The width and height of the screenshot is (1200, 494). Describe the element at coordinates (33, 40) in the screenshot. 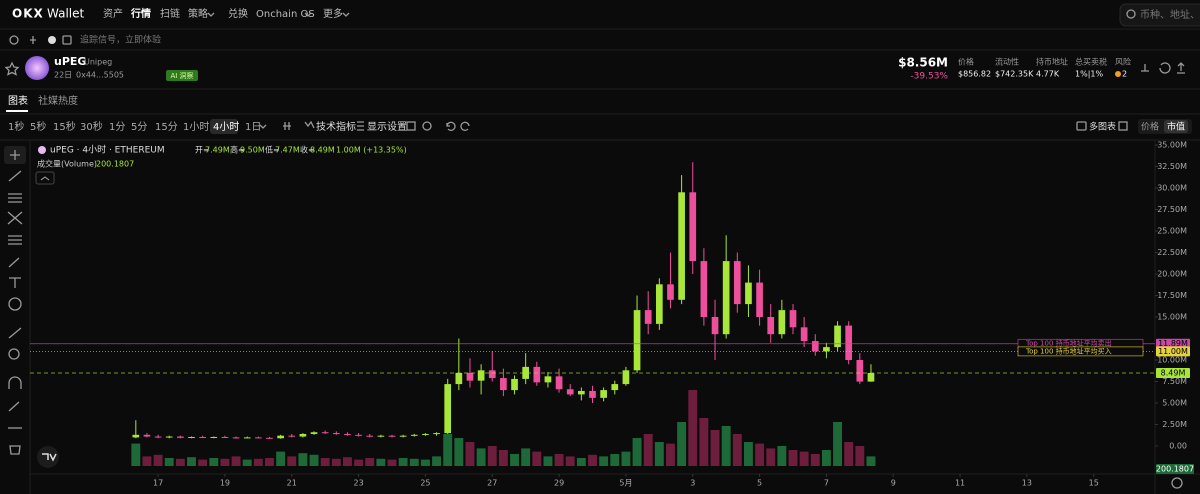

I see `filter-icon` at that location.